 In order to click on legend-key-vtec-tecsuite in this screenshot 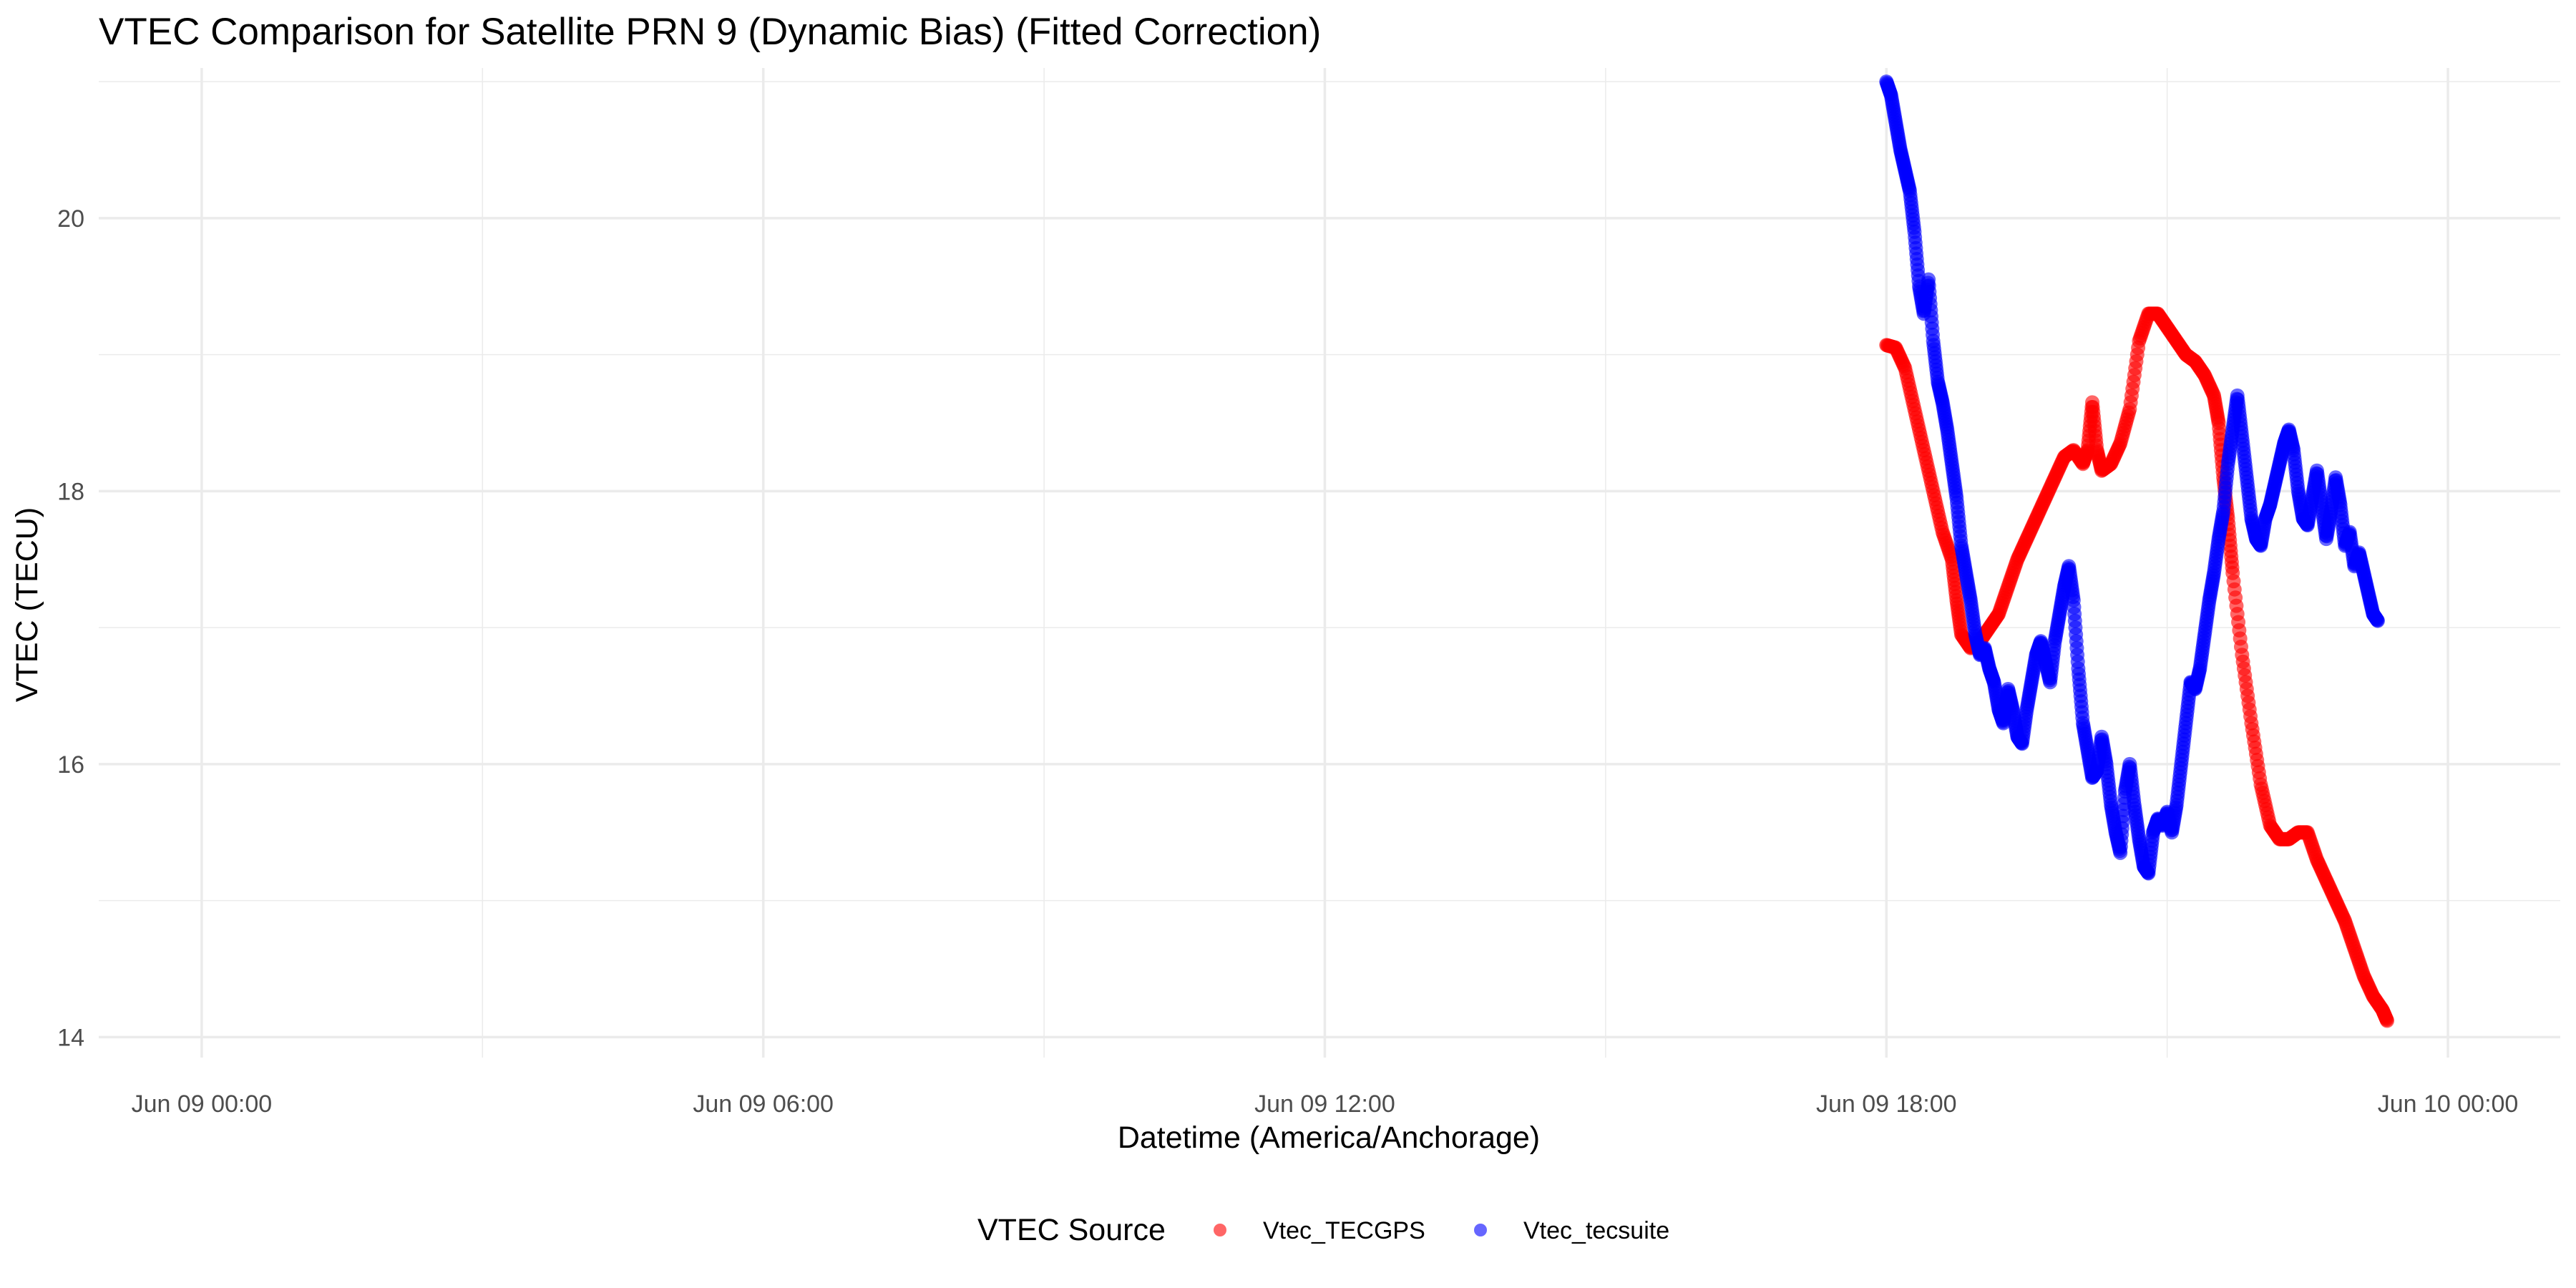, I will do `click(1480, 1230)`.